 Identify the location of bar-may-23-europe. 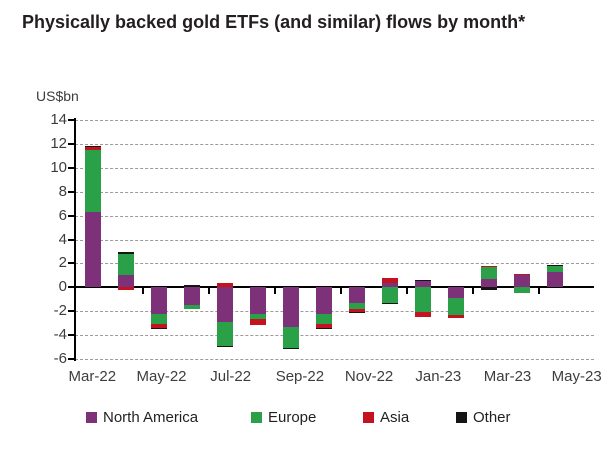
(555, 269).